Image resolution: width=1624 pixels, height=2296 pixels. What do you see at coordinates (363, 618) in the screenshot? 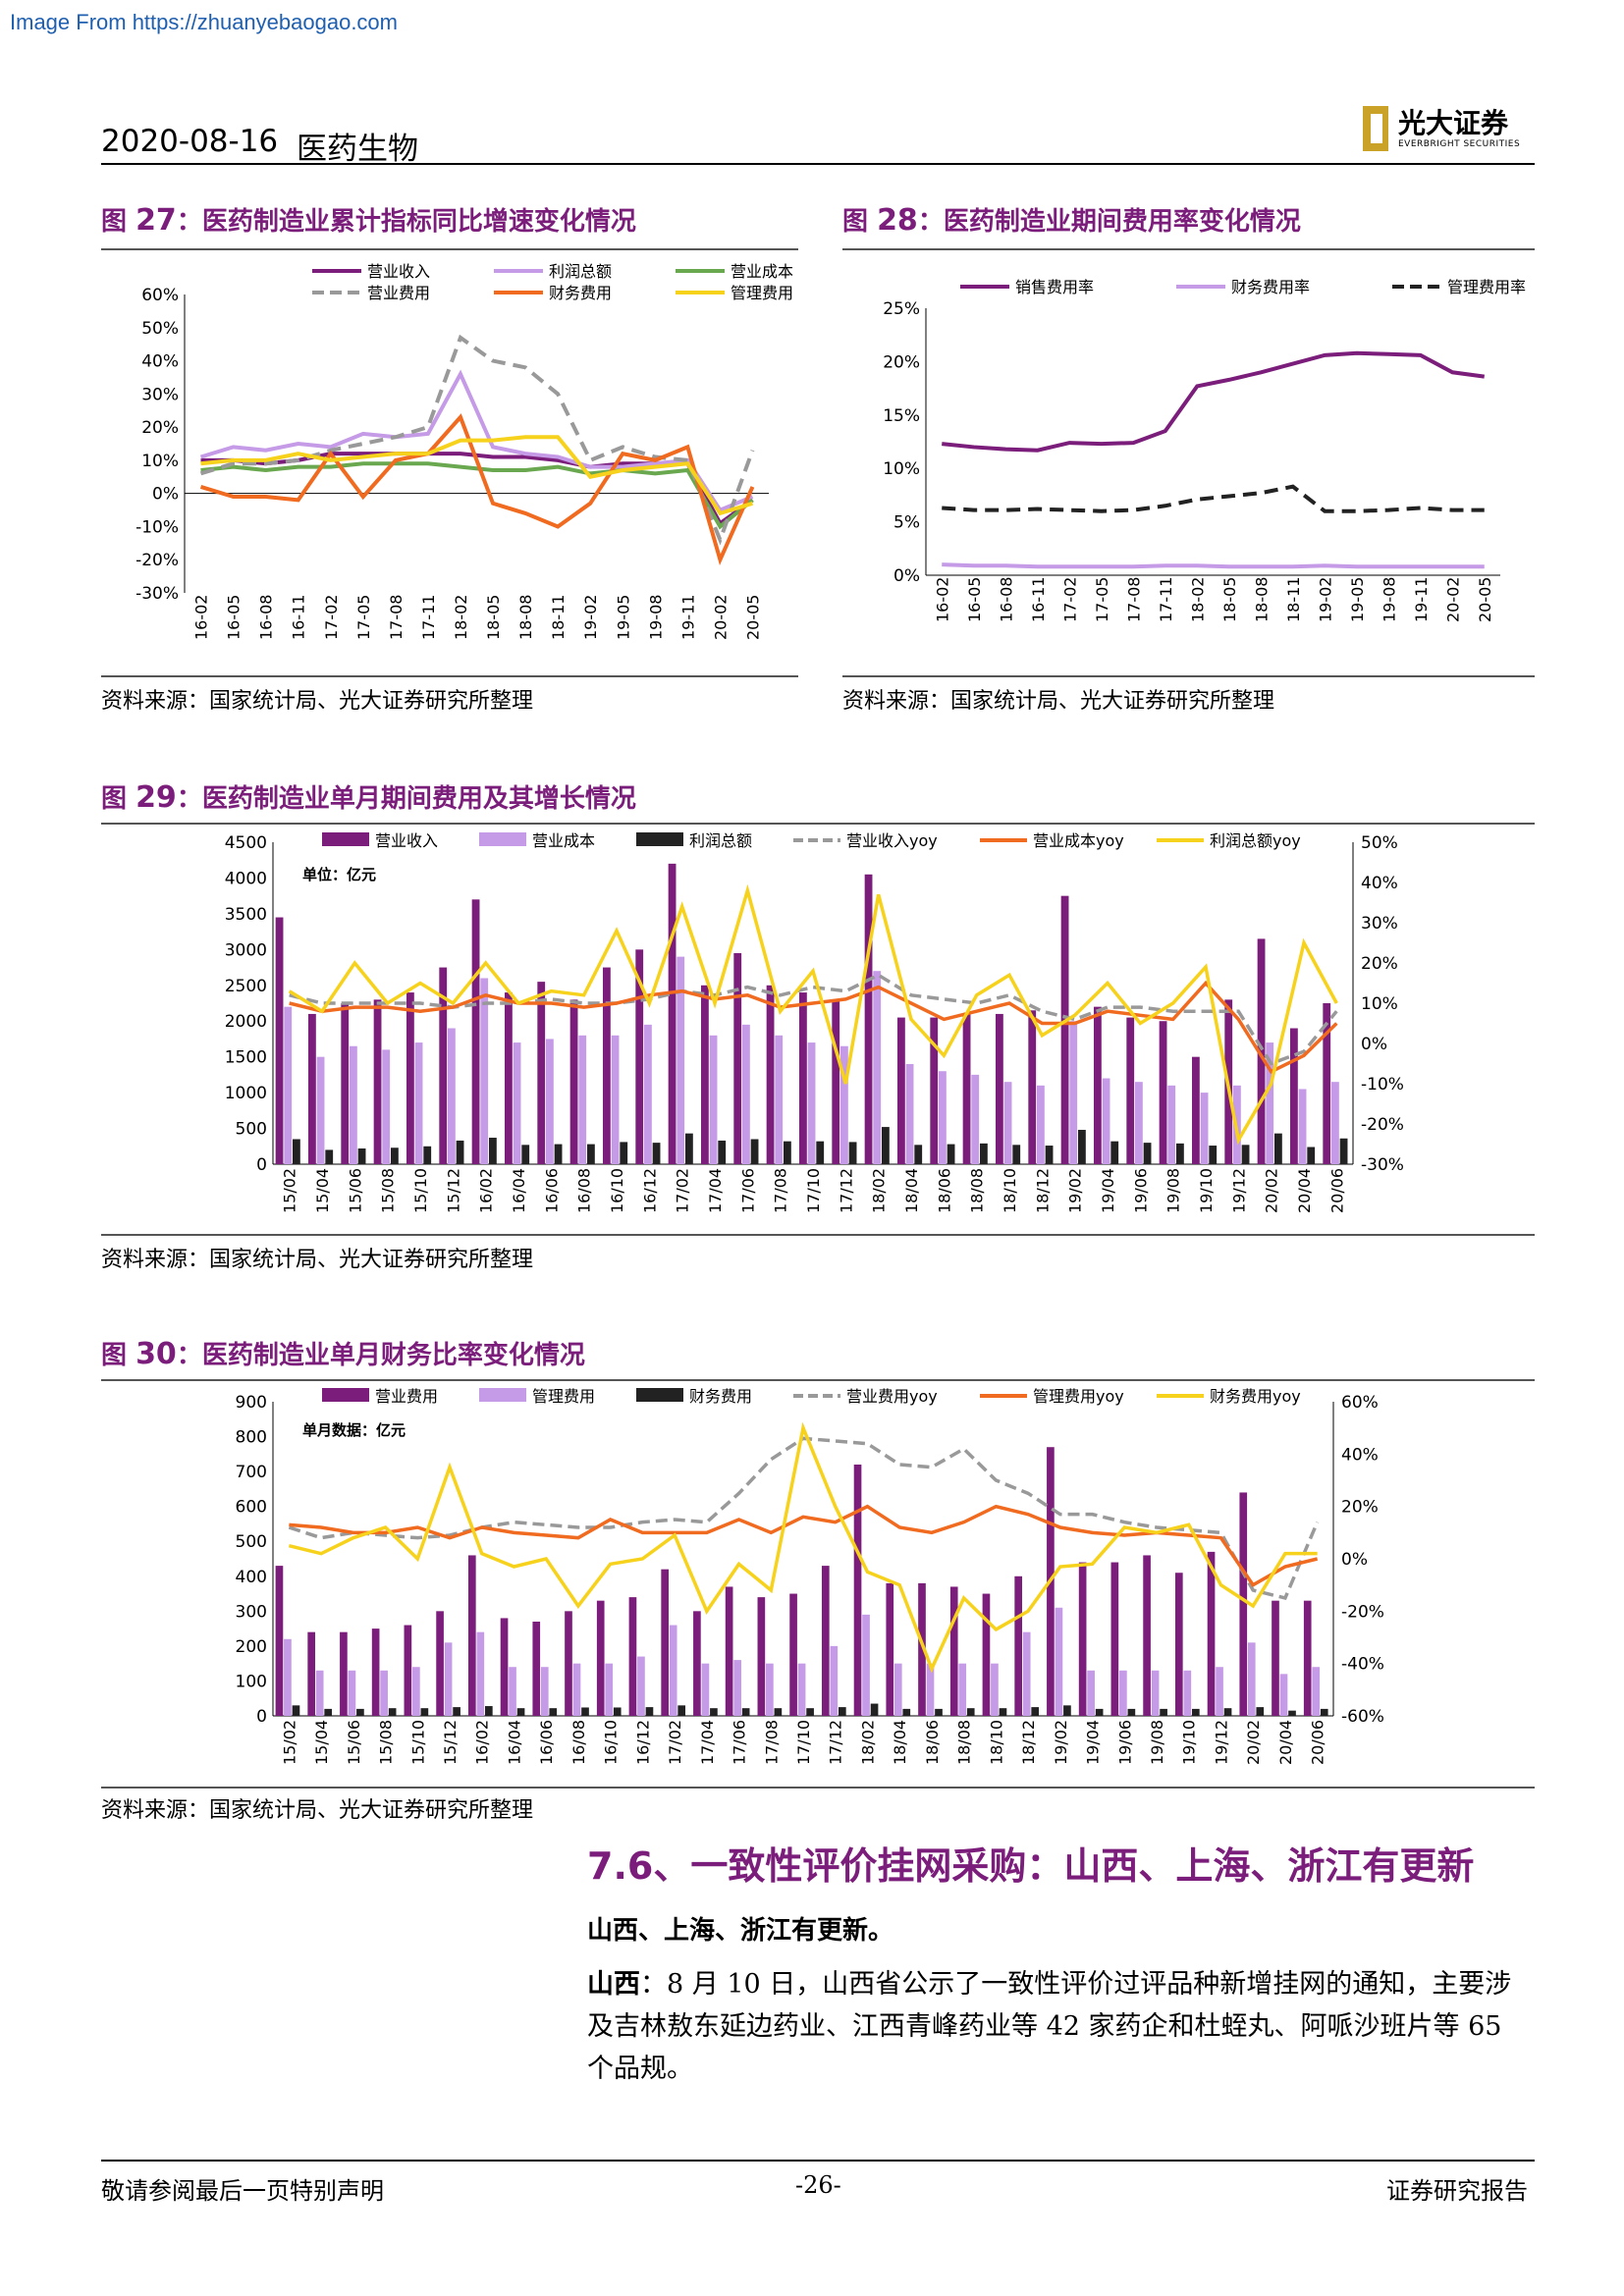
I see `x-tick-label: 17-05` at bounding box center [363, 618].